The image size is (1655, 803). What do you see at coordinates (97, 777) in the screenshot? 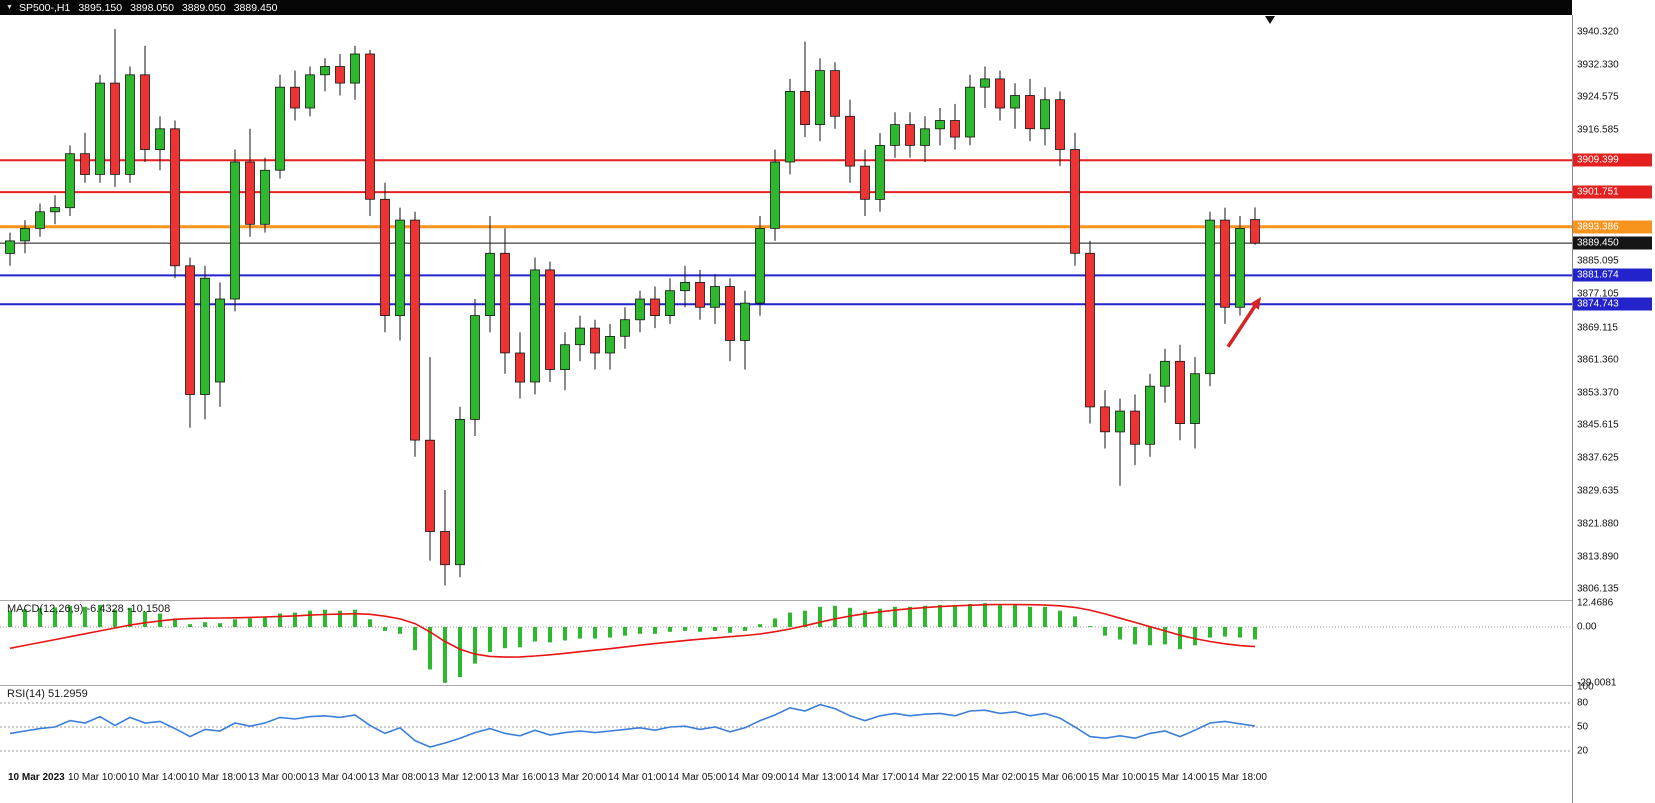
I see `time-axis-label: 10 Mar 10:00` at bounding box center [97, 777].